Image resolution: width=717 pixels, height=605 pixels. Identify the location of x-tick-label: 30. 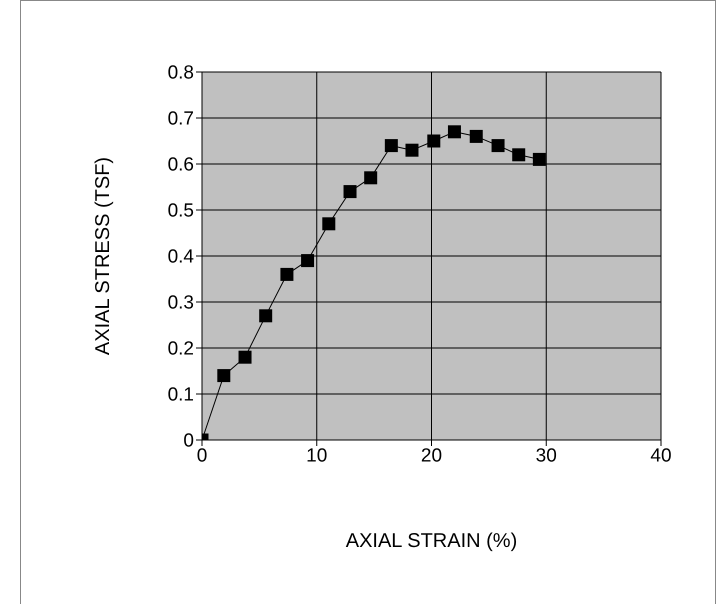
(546, 455).